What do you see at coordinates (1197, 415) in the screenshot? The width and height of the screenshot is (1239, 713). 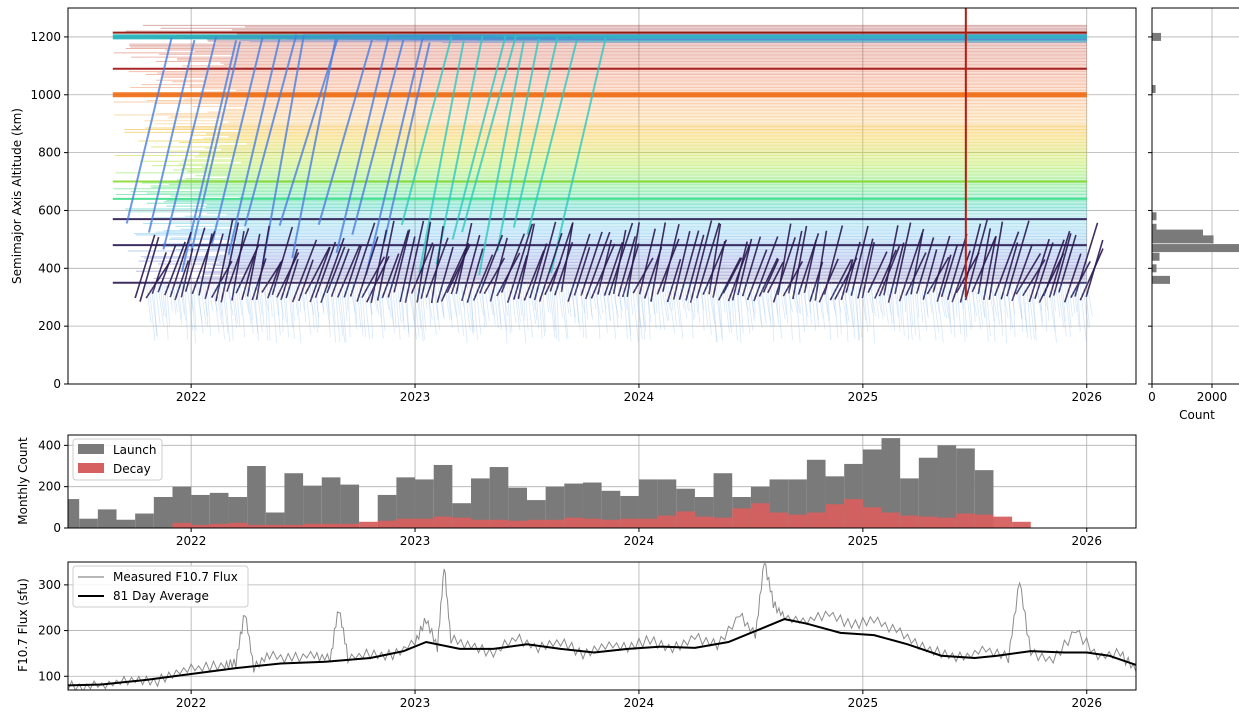 I see `histogram-x-label: Count` at bounding box center [1197, 415].